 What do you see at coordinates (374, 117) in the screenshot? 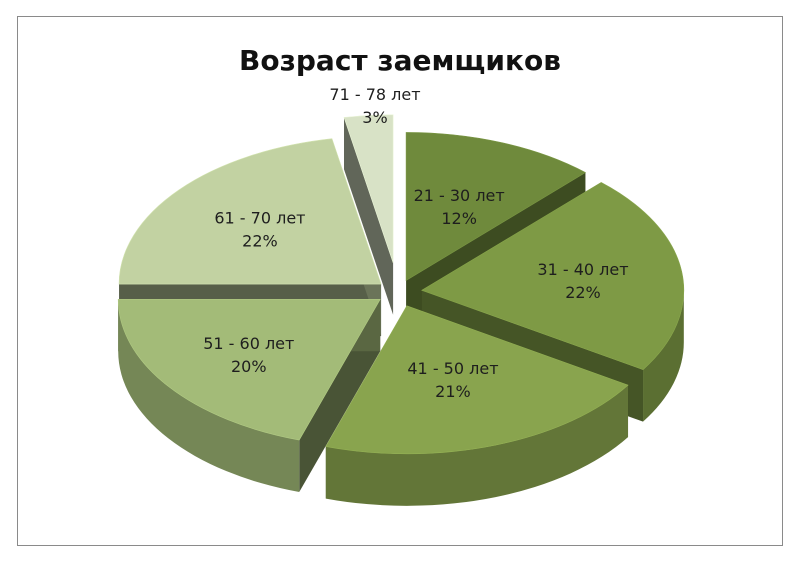
I see `slice-value-label: 3%` at bounding box center [374, 117].